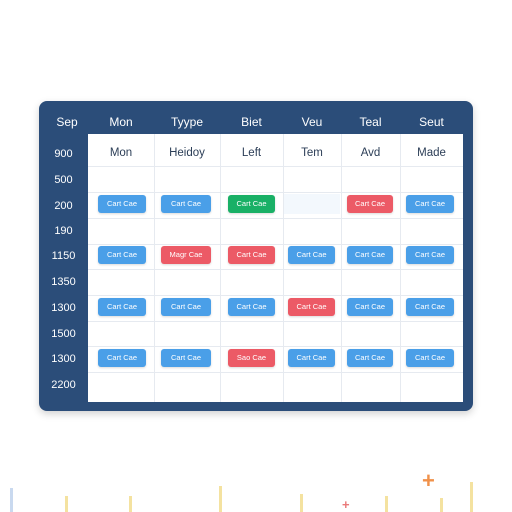  I want to click on calendar-header: Sep Mon Tyype Biet Veu Teal Seut, so click(256, 117).